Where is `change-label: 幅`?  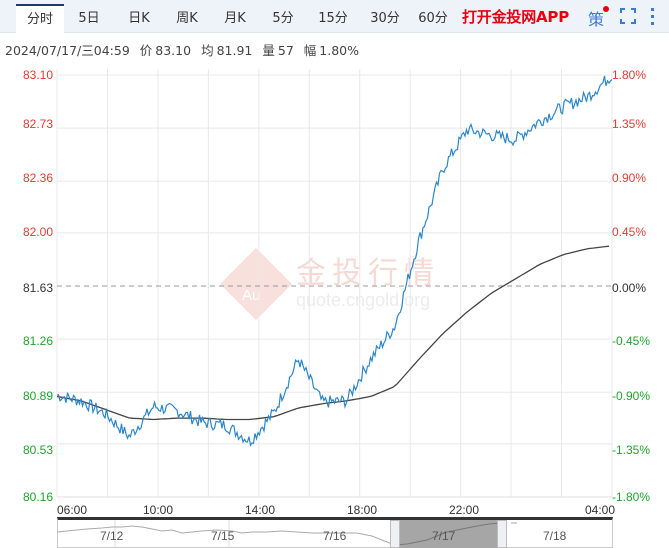
change-label: 幅 is located at coordinates (310, 50).